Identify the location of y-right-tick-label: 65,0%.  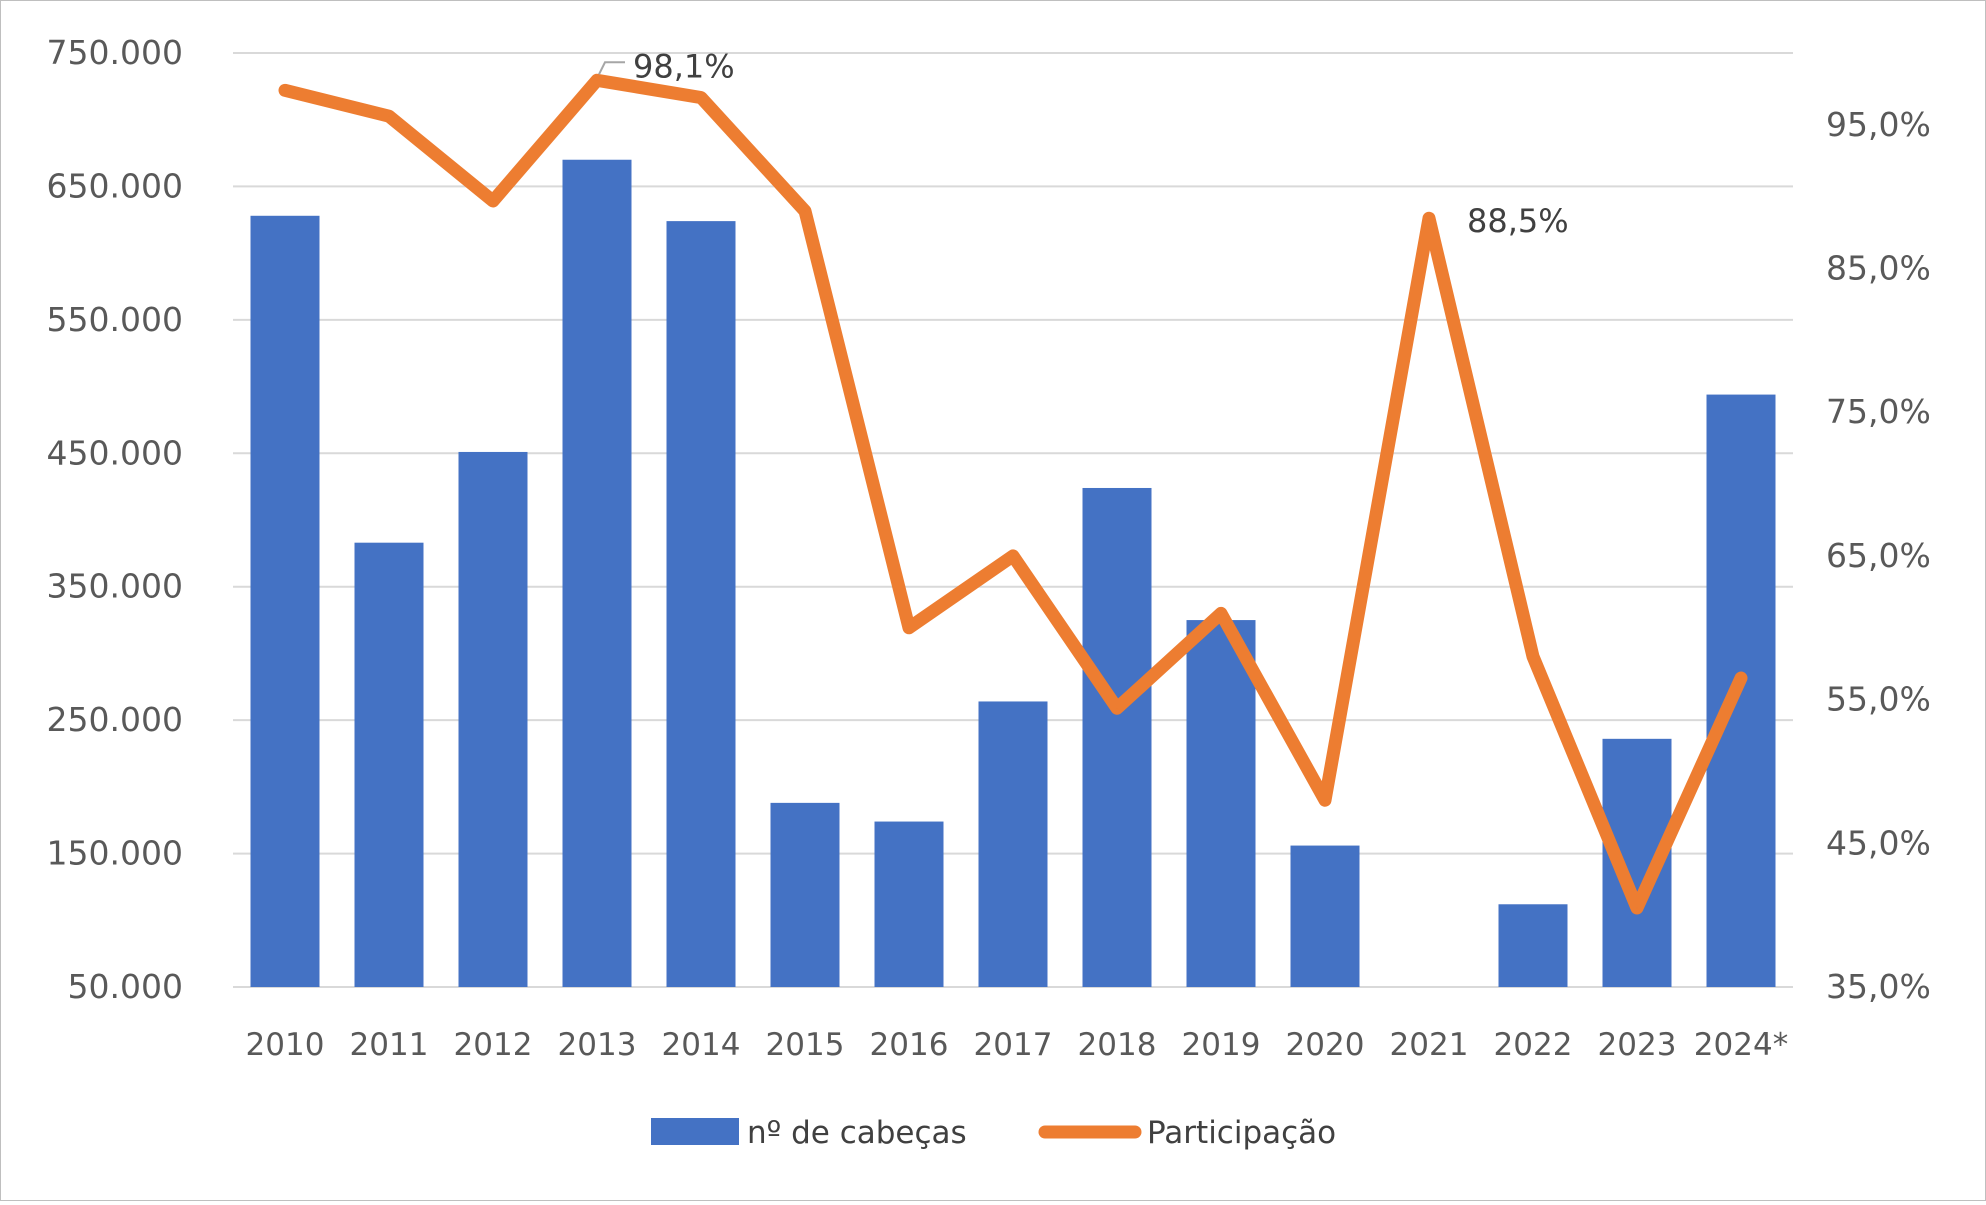
(1878, 555).